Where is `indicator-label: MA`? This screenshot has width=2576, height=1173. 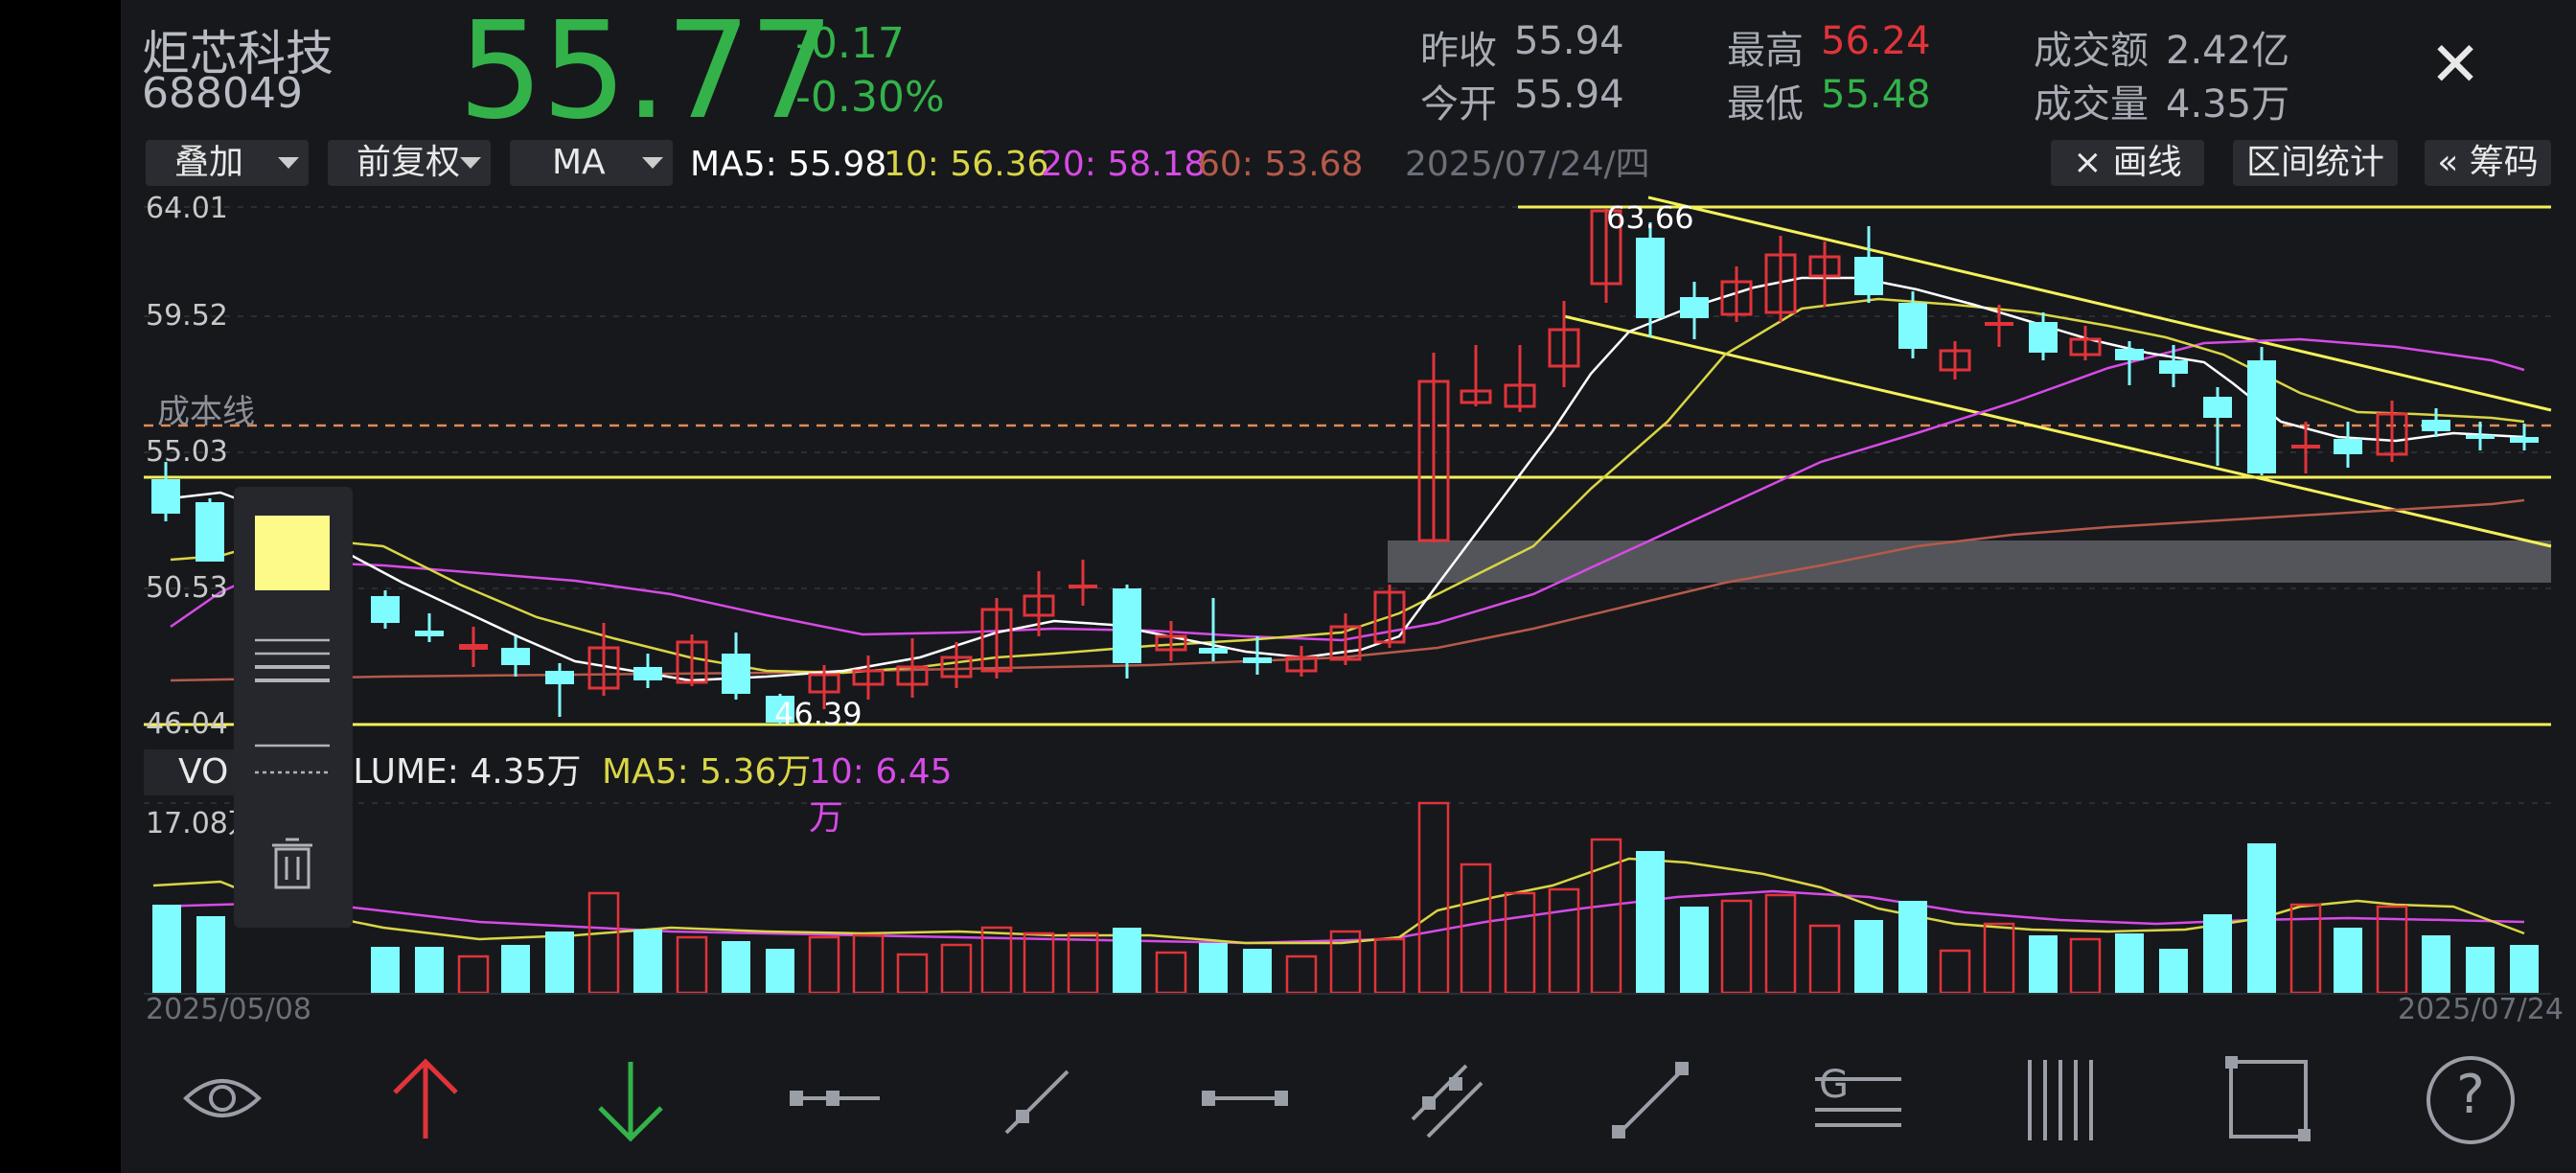 indicator-label: MA is located at coordinates (579, 162).